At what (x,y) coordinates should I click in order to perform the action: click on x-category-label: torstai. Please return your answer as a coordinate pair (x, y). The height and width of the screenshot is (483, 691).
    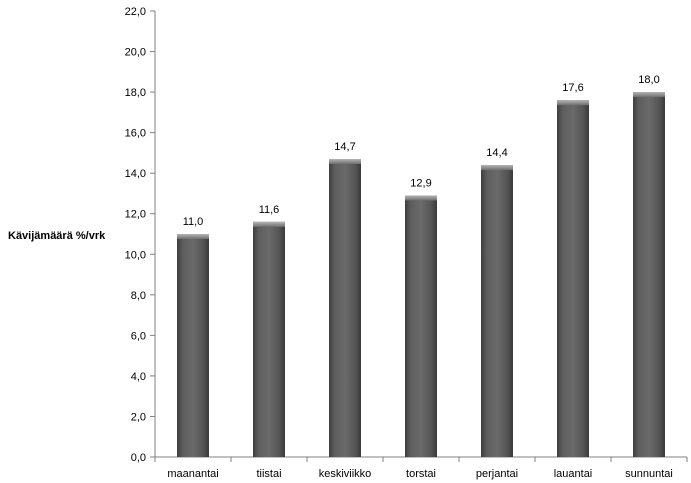
    Looking at the image, I should click on (421, 474).